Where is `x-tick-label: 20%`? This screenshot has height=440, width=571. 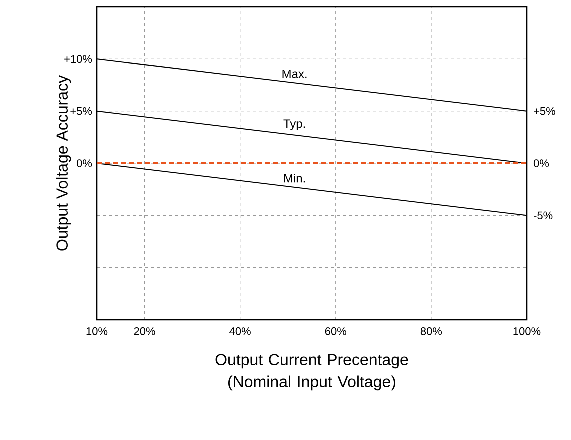
x-tick-label: 20% is located at coordinates (145, 332).